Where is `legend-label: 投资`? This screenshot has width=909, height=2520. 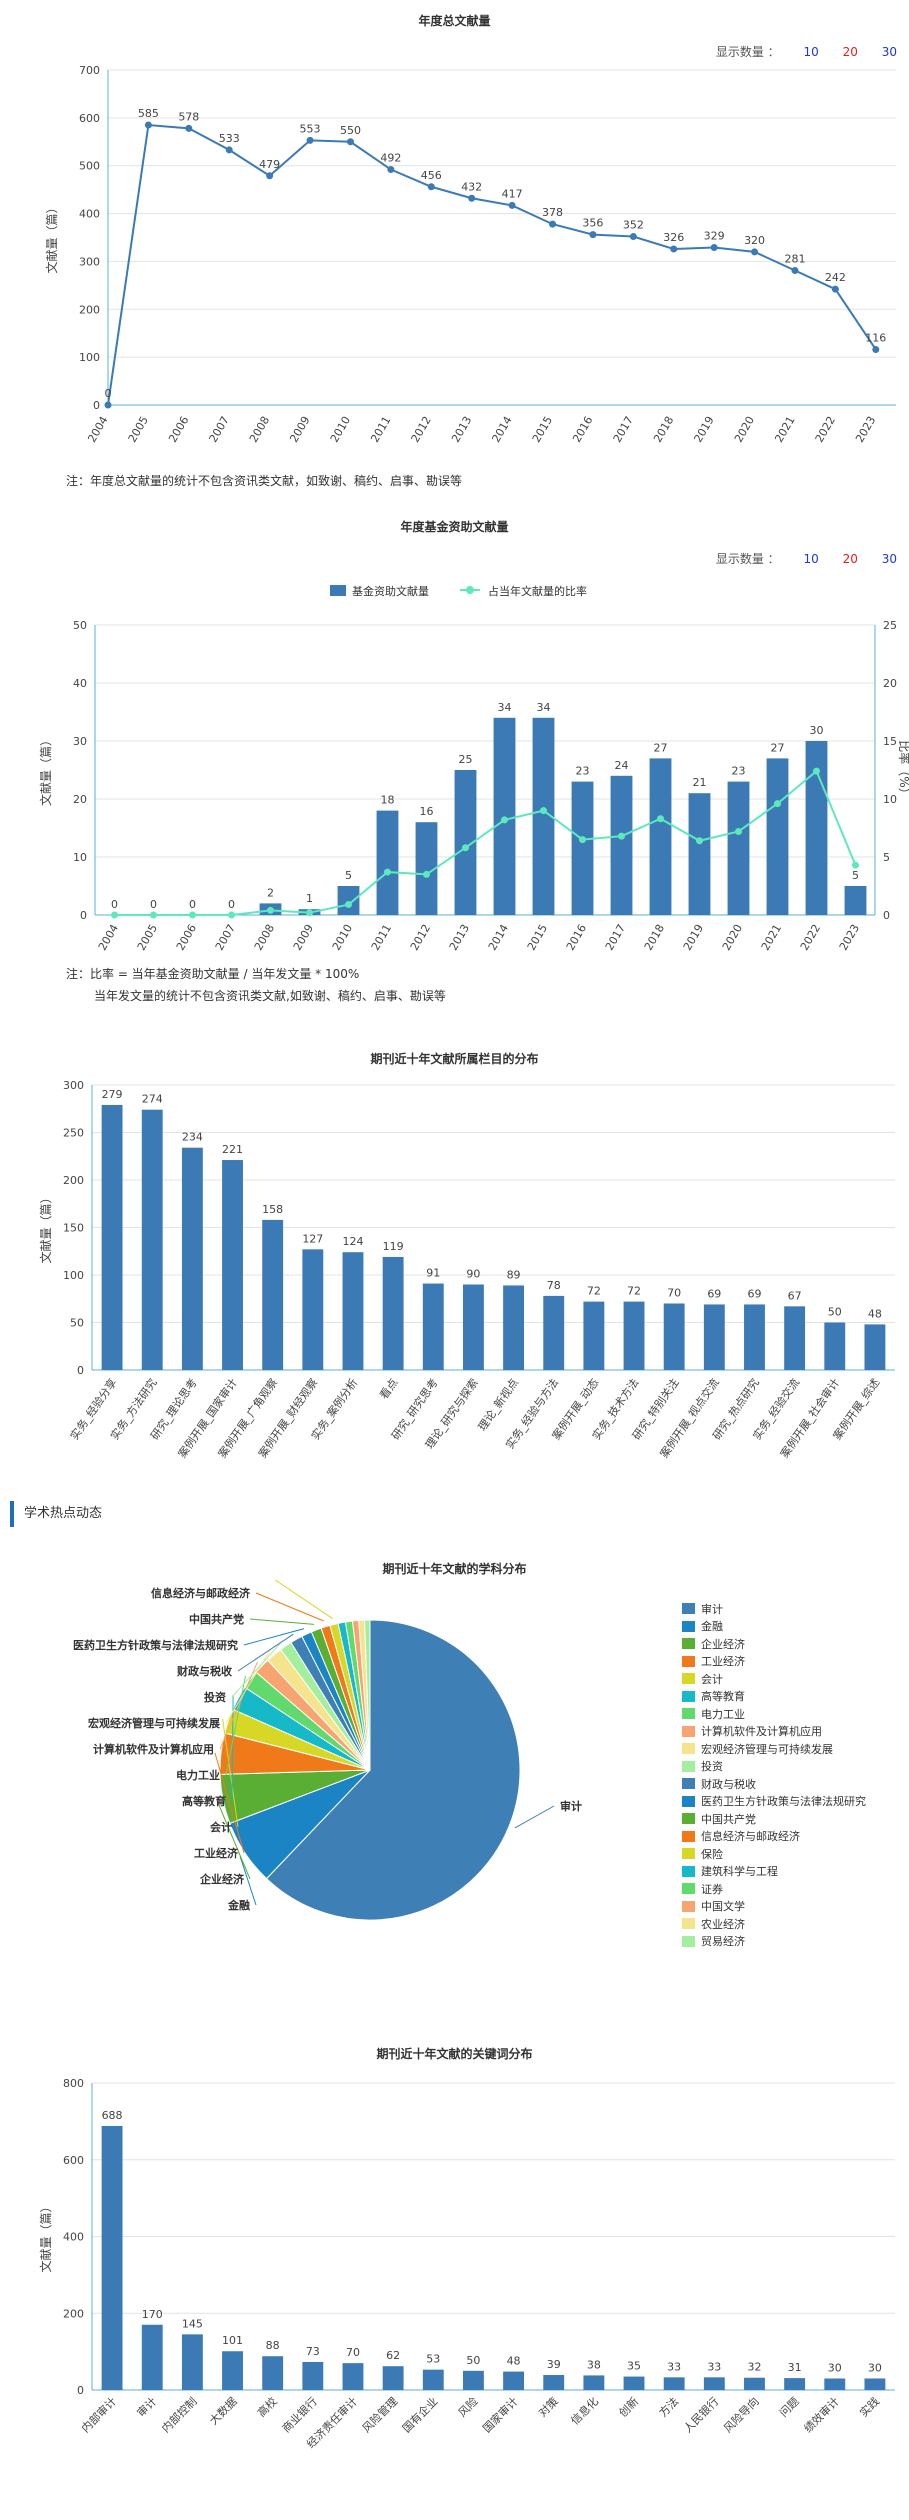
legend-label: 投资 is located at coordinates (712, 1767).